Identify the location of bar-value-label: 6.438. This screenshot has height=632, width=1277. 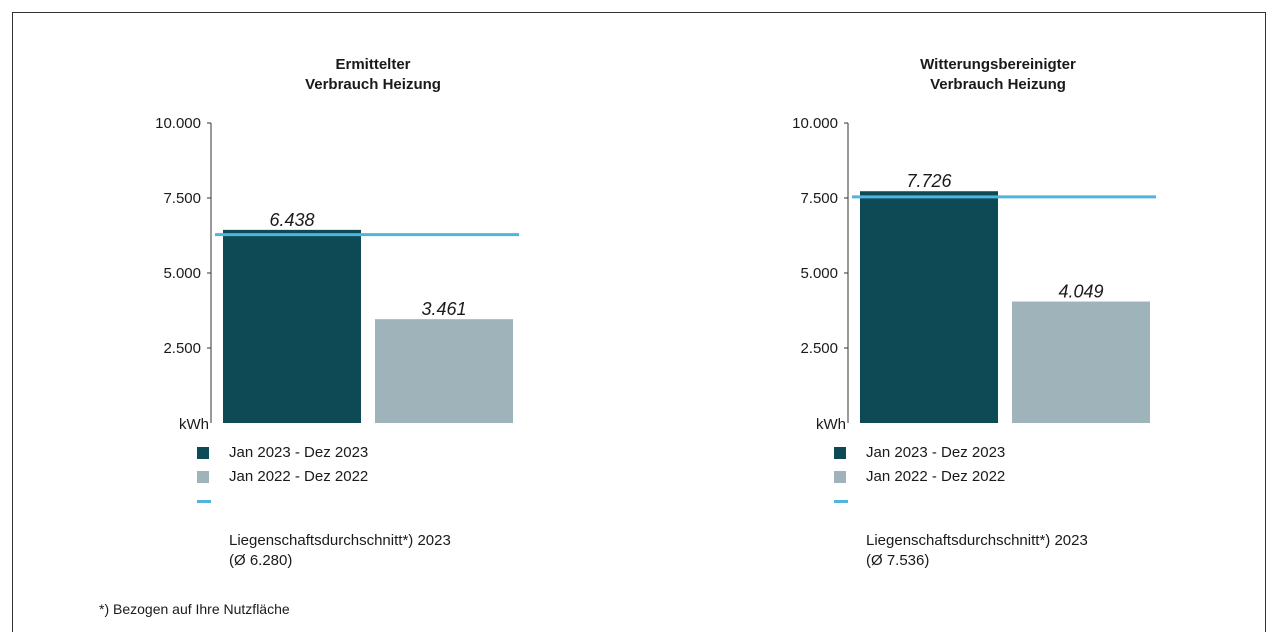
(291, 220).